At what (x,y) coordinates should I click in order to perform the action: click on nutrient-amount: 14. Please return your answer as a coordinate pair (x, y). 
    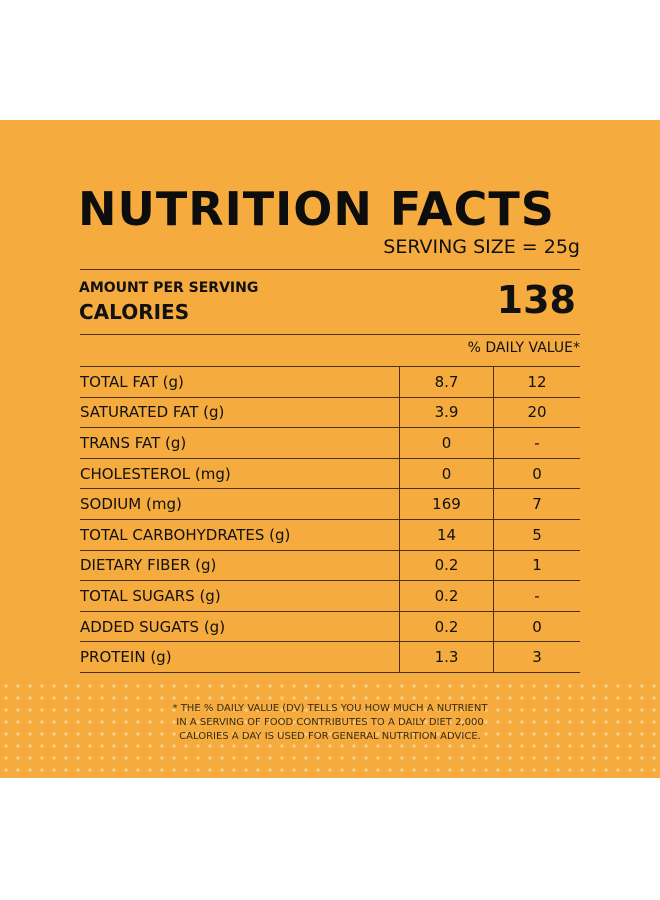
    Looking at the image, I should click on (446, 534).